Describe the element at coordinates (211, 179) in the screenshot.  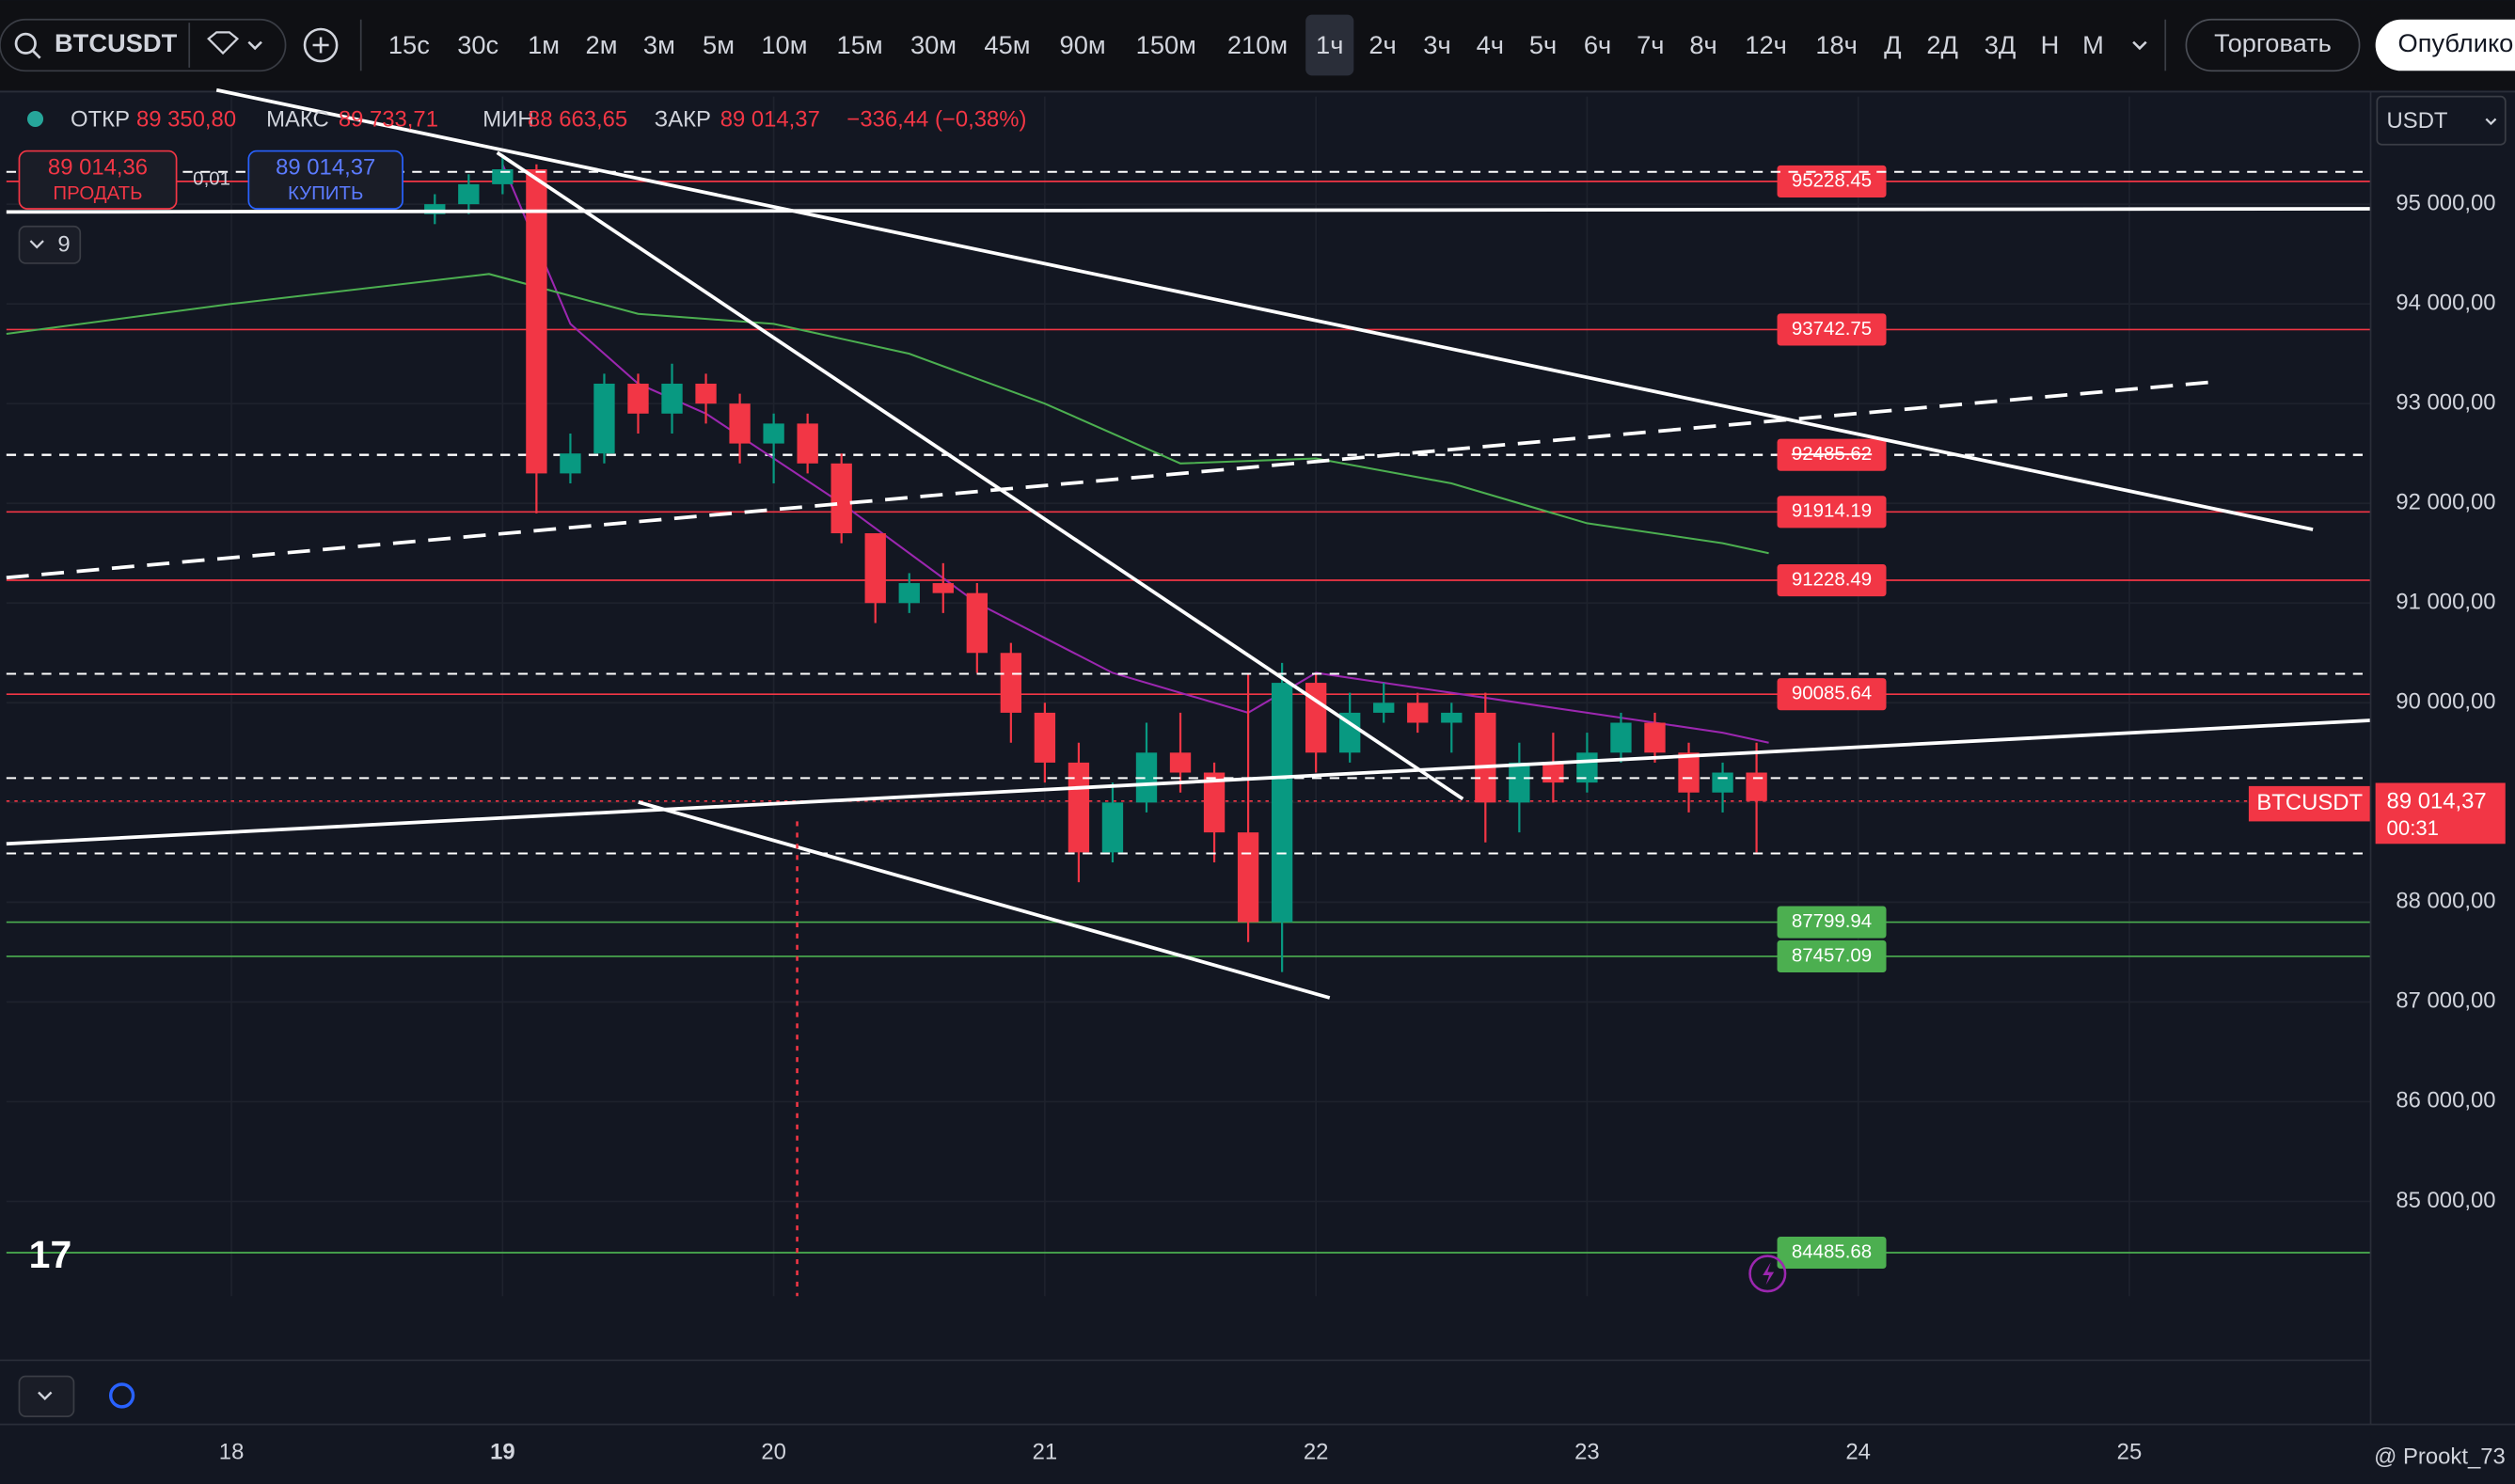
I see `quantity: 0,01` at that location.